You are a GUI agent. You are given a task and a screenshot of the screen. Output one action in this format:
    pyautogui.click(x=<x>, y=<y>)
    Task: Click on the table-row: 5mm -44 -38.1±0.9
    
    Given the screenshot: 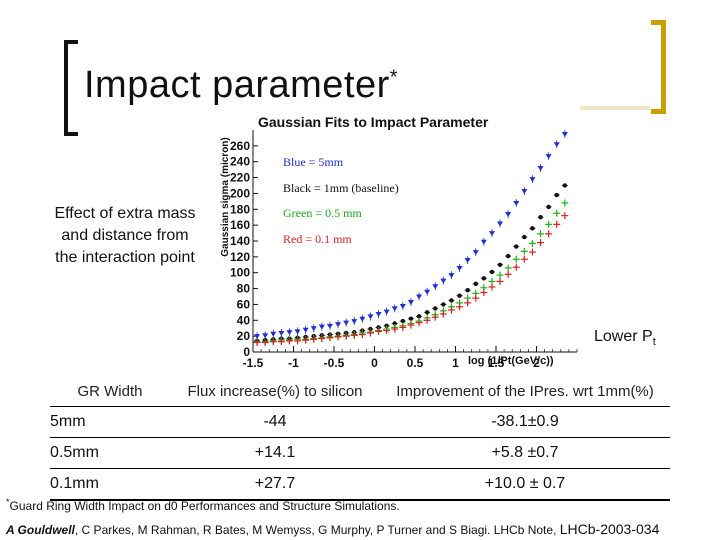 What is the action you would take?
    pyautogui.click(x=360, y=422)
    